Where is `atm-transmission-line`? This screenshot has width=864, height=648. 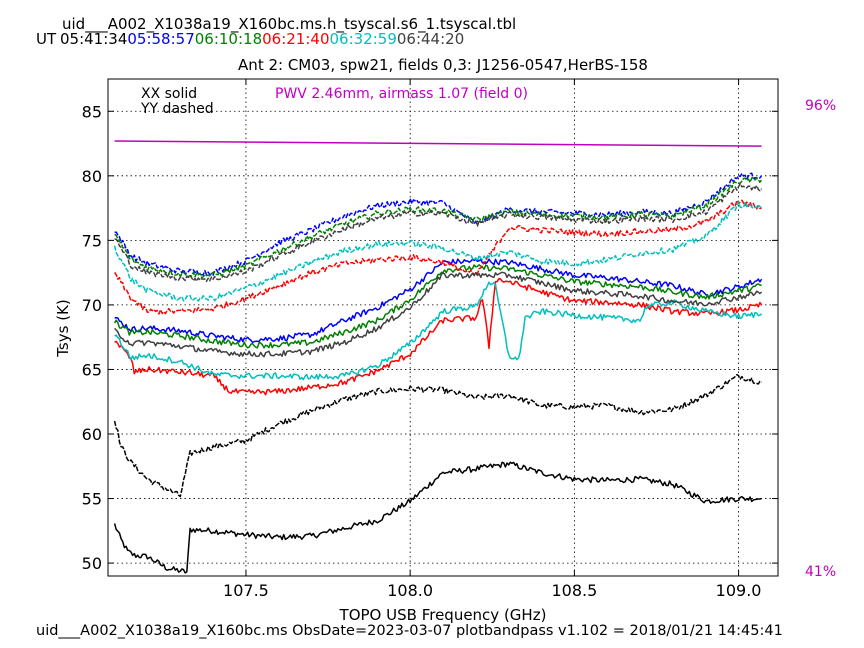 atm-transmission-line is located at coordinates (438, 143).